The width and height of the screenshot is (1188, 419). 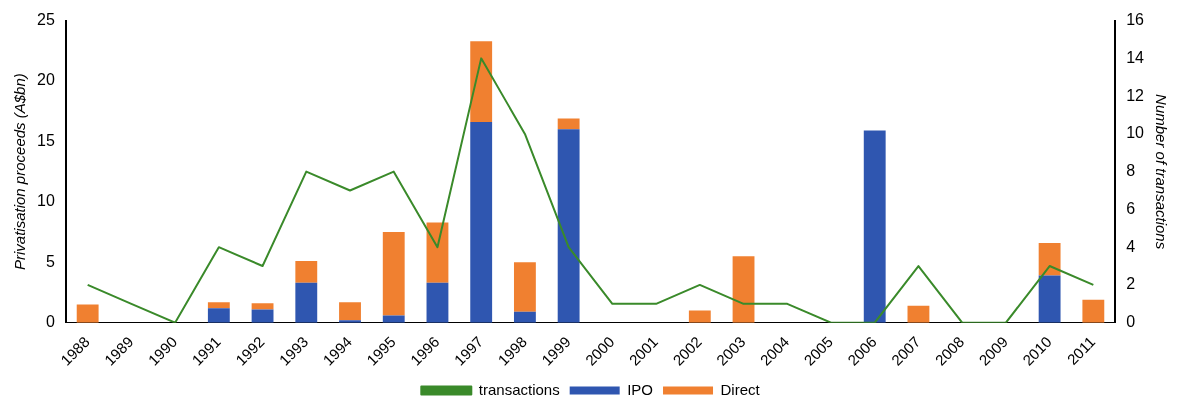 I want to click on y2-tick-label: 14, so click(x=1135, y=57).